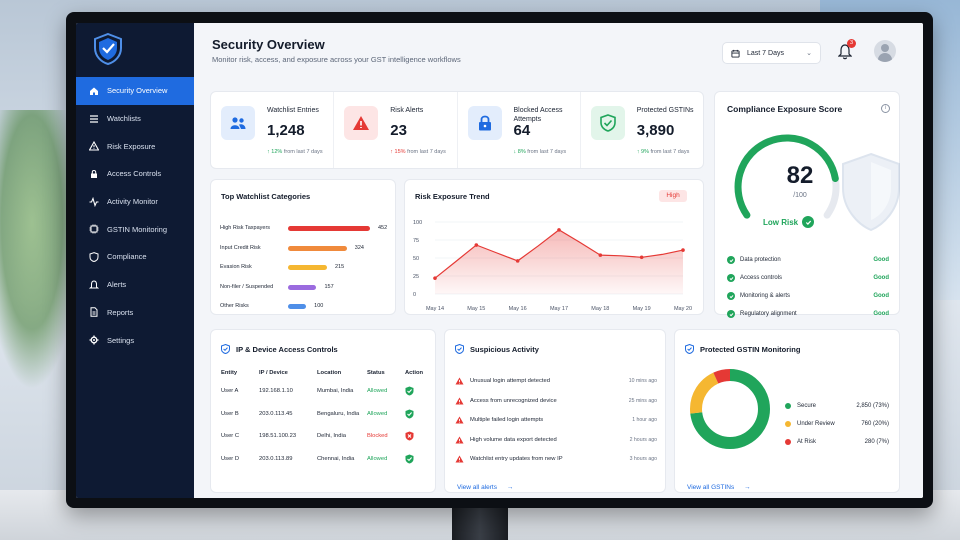  What do you see at coordinates (484, 123) in the screenshot?
I see `lock-icon` at bounding box center [484, 123].